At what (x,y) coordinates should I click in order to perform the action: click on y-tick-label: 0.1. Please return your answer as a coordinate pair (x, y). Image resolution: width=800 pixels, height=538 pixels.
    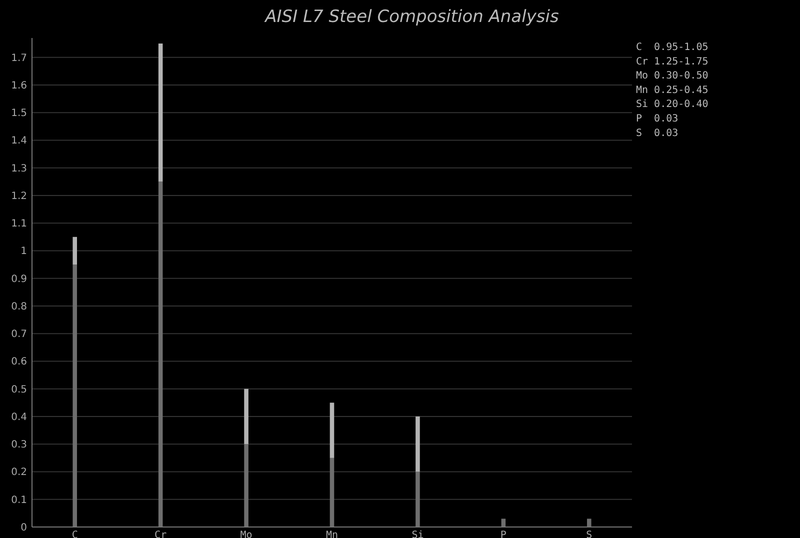
    Looking at the image, I should click on (19, 500).